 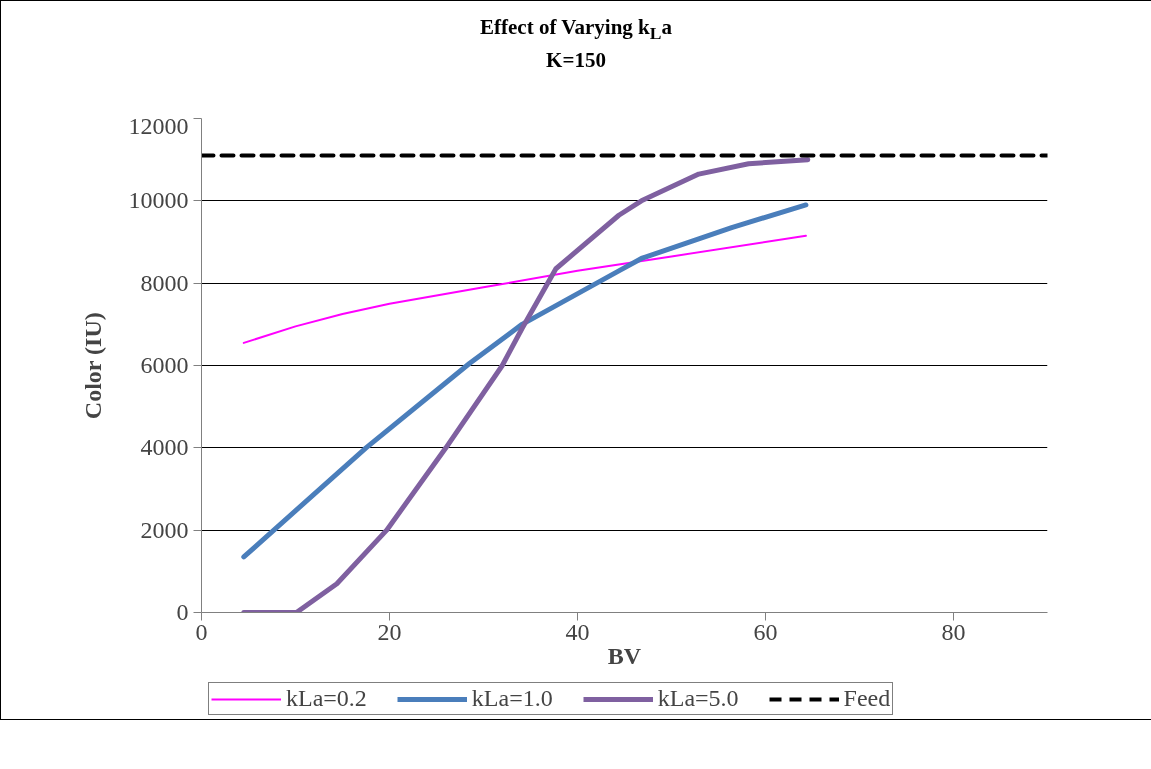 What do you see at coordinates (201, 631) in the screenshot?
I see `x-tick-label: 0` at bounding box center [201, 631].